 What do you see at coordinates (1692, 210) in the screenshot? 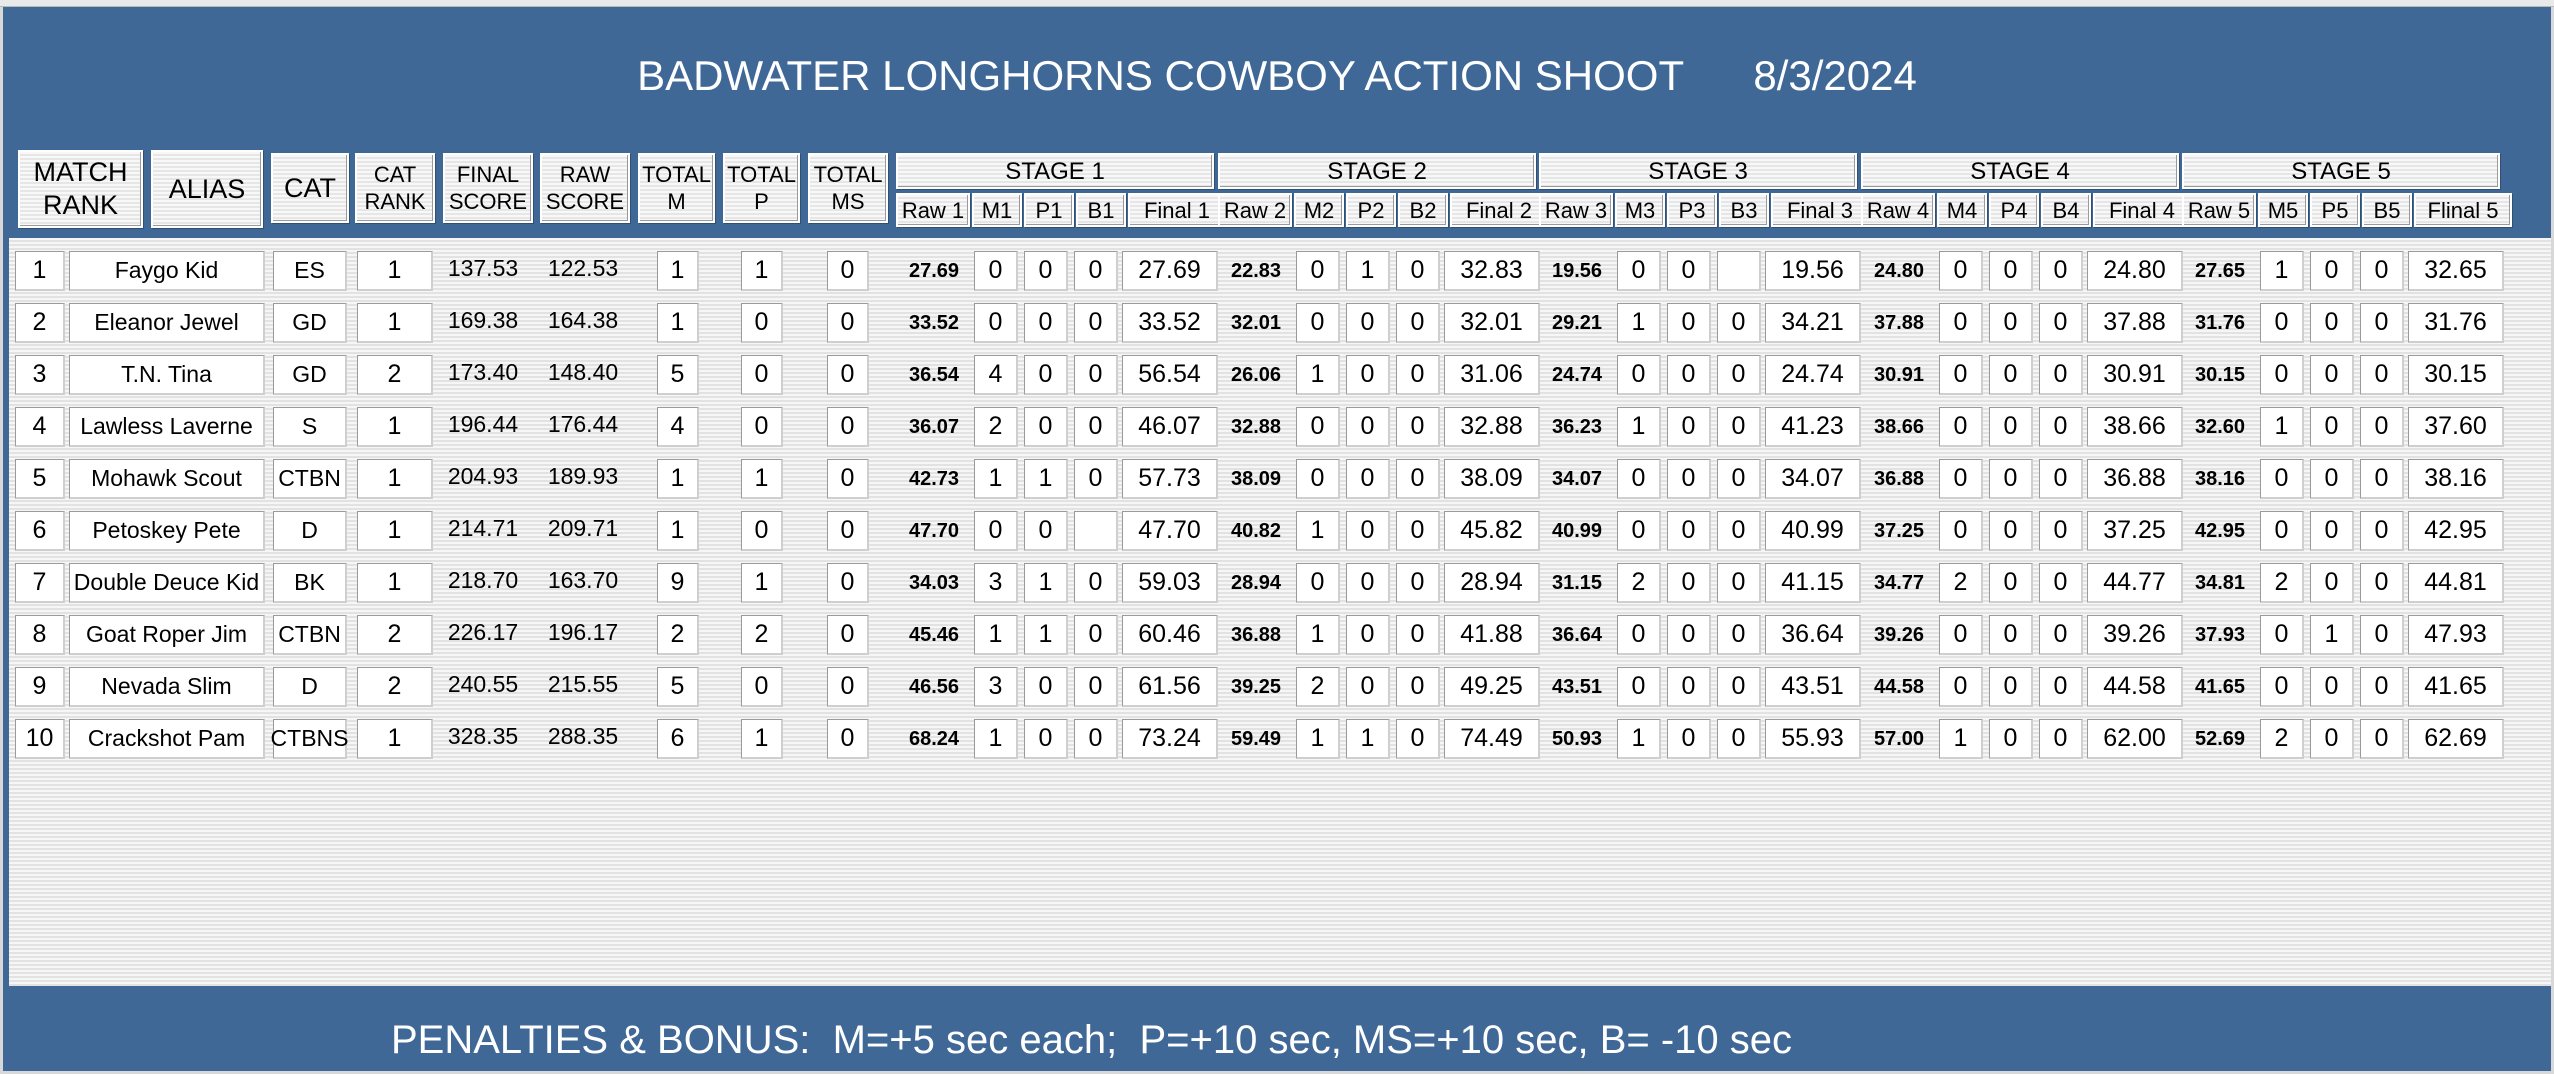
I see `header-stage3-p: P3` at bounding box center [1692, 210].